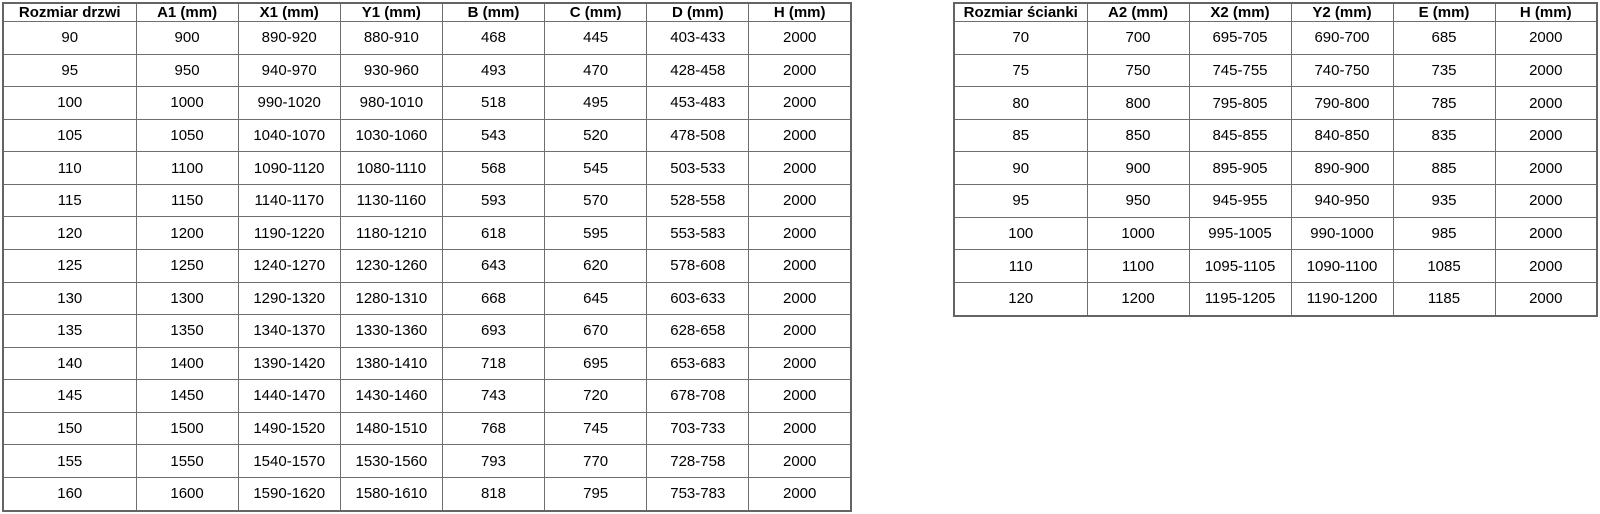 The image size is (1600, 514). What do you see at coordinates (69, 331) in the screenshot?
I see `table-cell: 135` at bounding box center [69, 331].